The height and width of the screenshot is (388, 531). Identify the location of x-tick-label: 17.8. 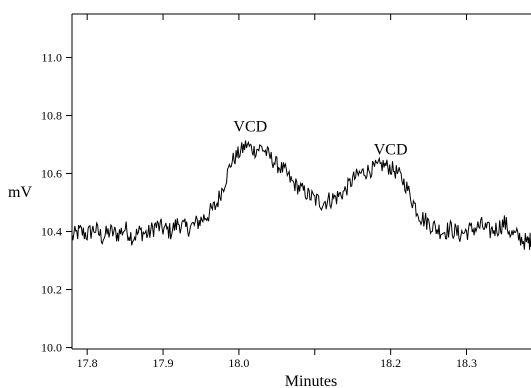
(87, 363).